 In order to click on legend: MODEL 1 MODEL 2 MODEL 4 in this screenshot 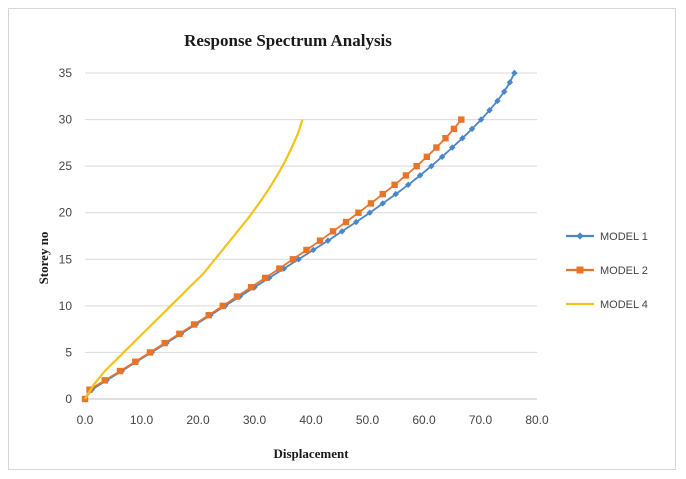, I will do `click(607, 271)`.